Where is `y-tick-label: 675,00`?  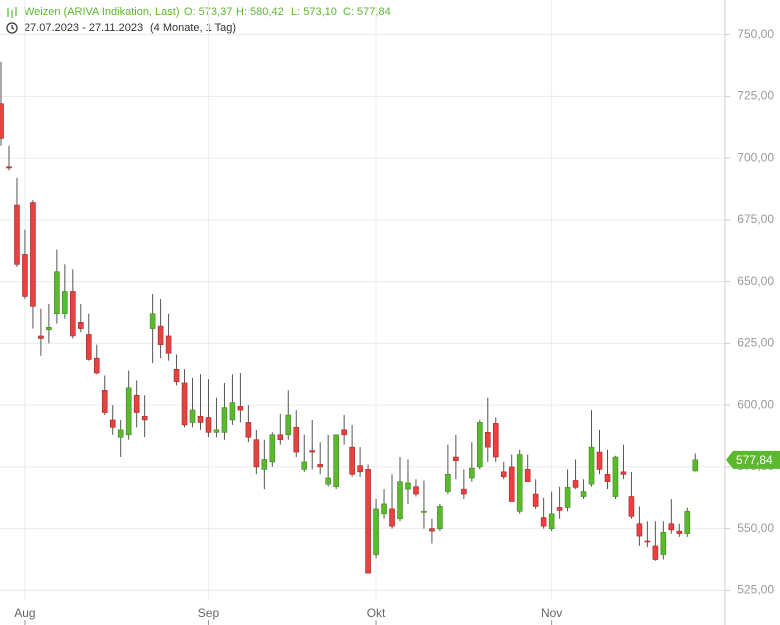
y-tick-label: 675,00 is located at coordinates (755, 219).